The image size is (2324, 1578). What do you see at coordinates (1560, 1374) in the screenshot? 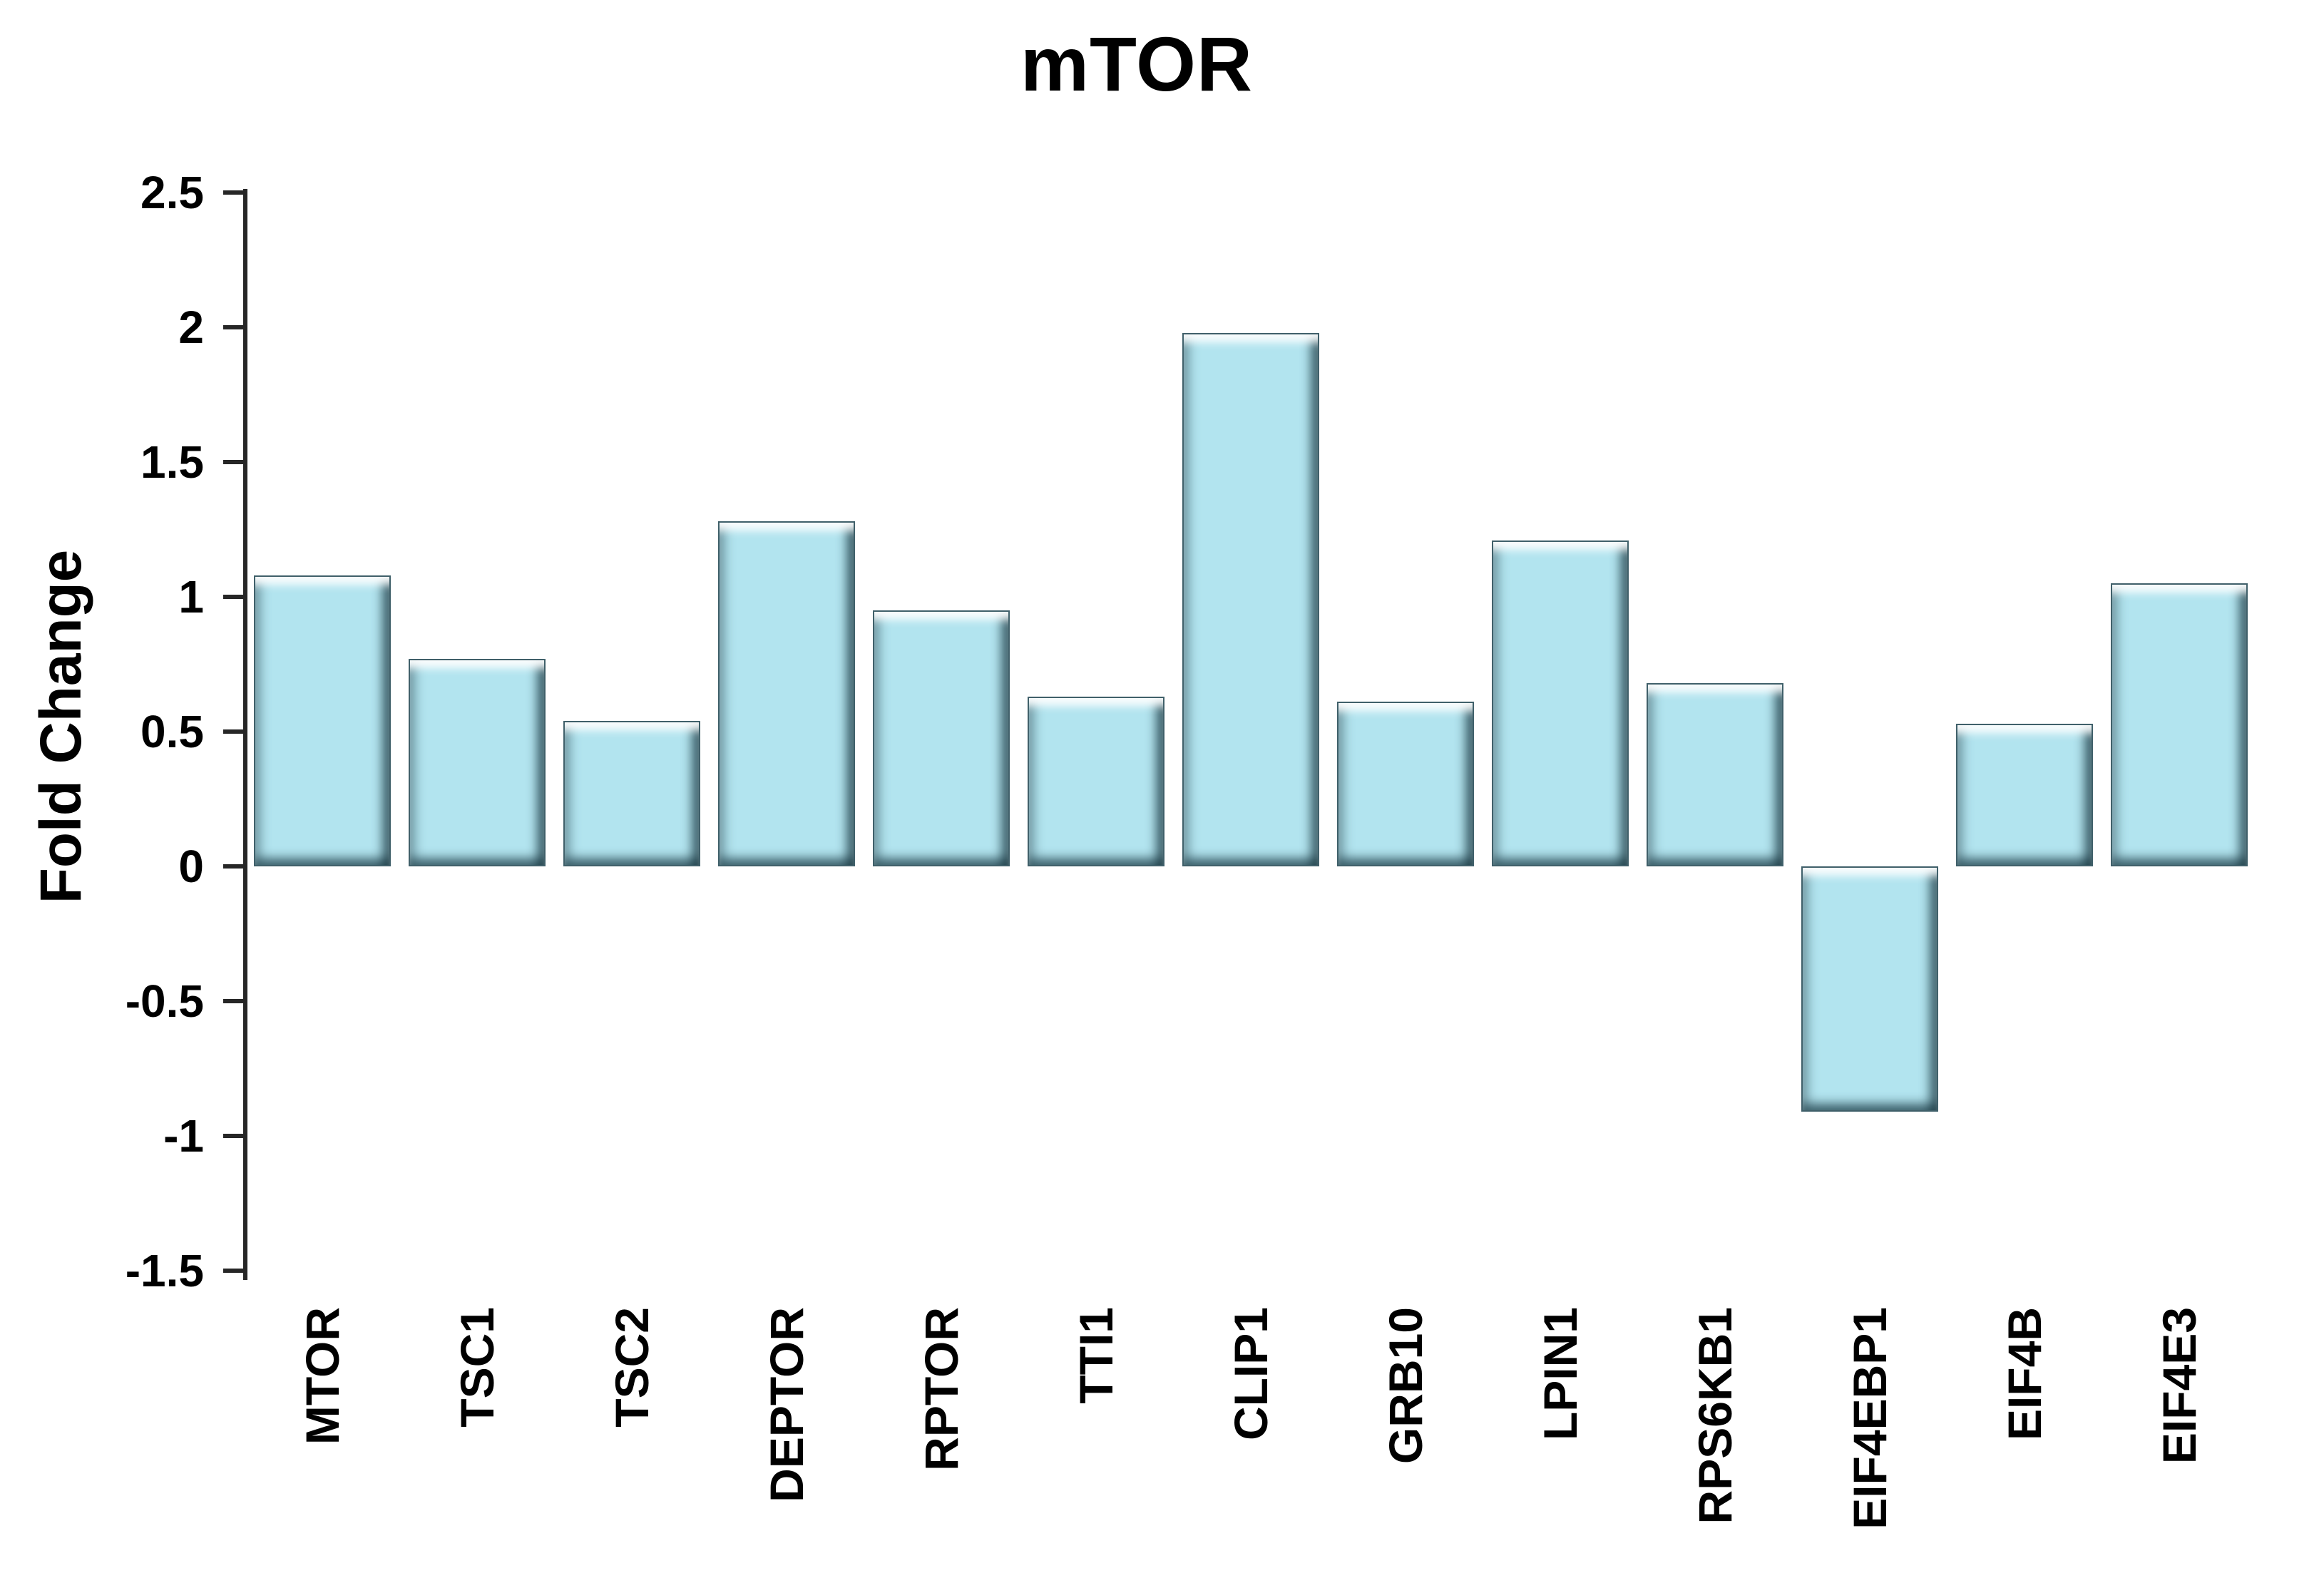
I see `x-axis-label: LPIN1` at bounding box center [1560, 1374].